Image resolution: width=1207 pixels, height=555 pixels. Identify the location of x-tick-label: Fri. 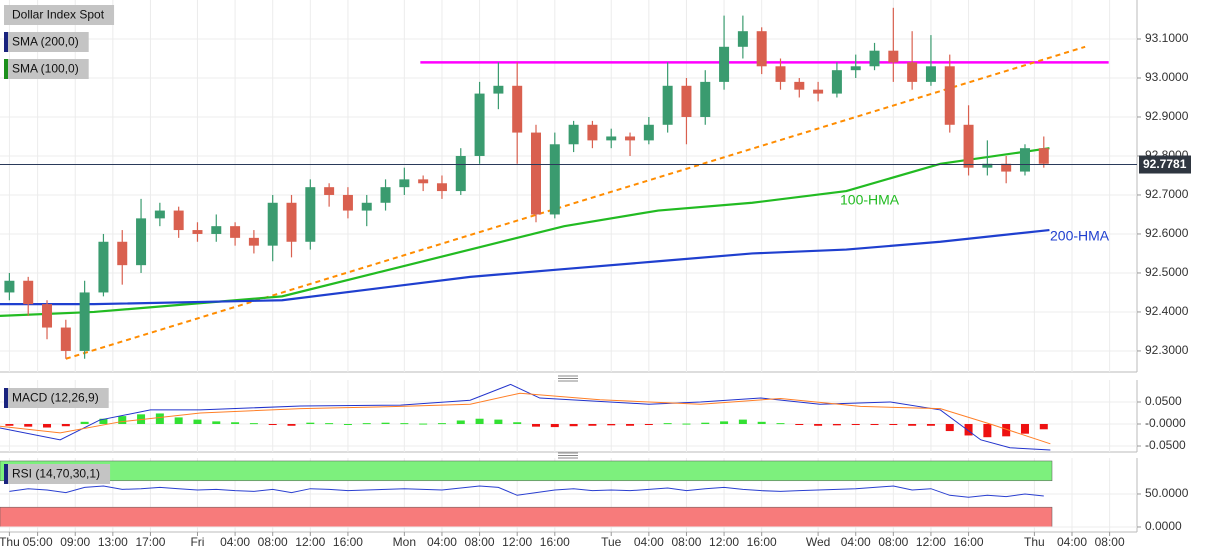
(197, 542).